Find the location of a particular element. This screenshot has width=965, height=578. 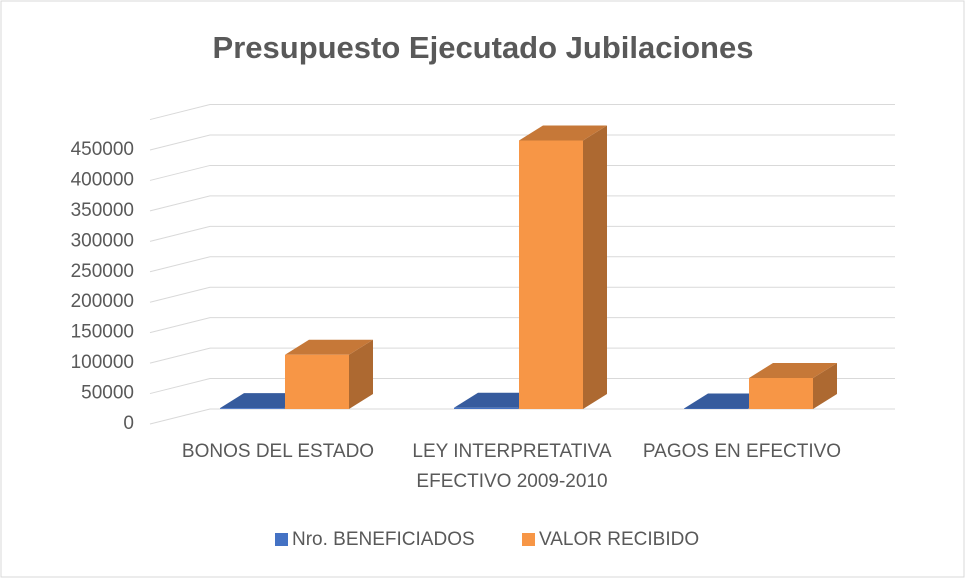

x-tick-label: PAGOS EN EFECTIVO is located at coordinates (742, 451).